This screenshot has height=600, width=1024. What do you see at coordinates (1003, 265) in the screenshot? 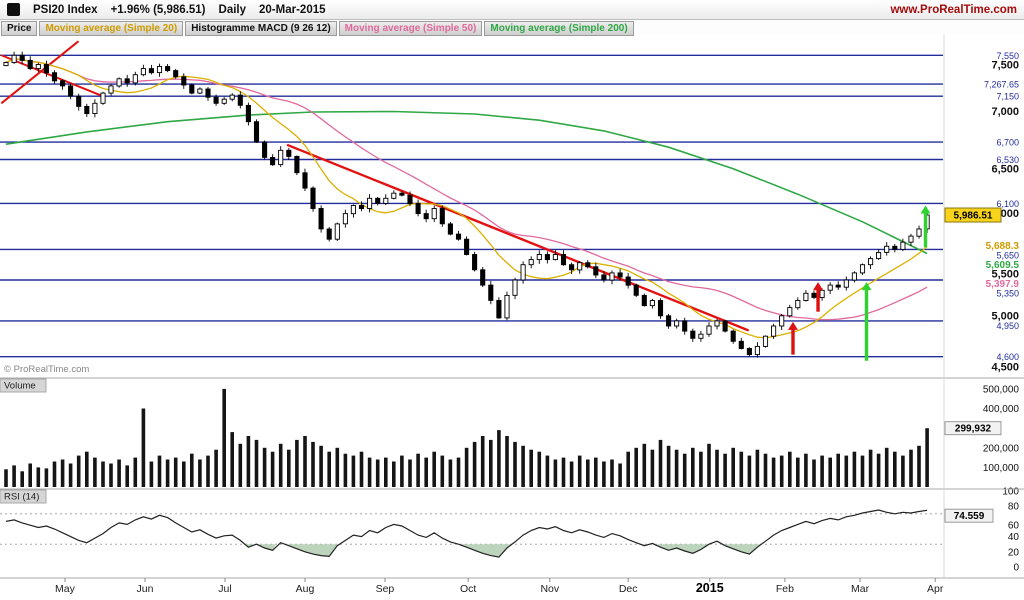
I see `svg-text: 5,609.5` at bounding box center [1003, 265].